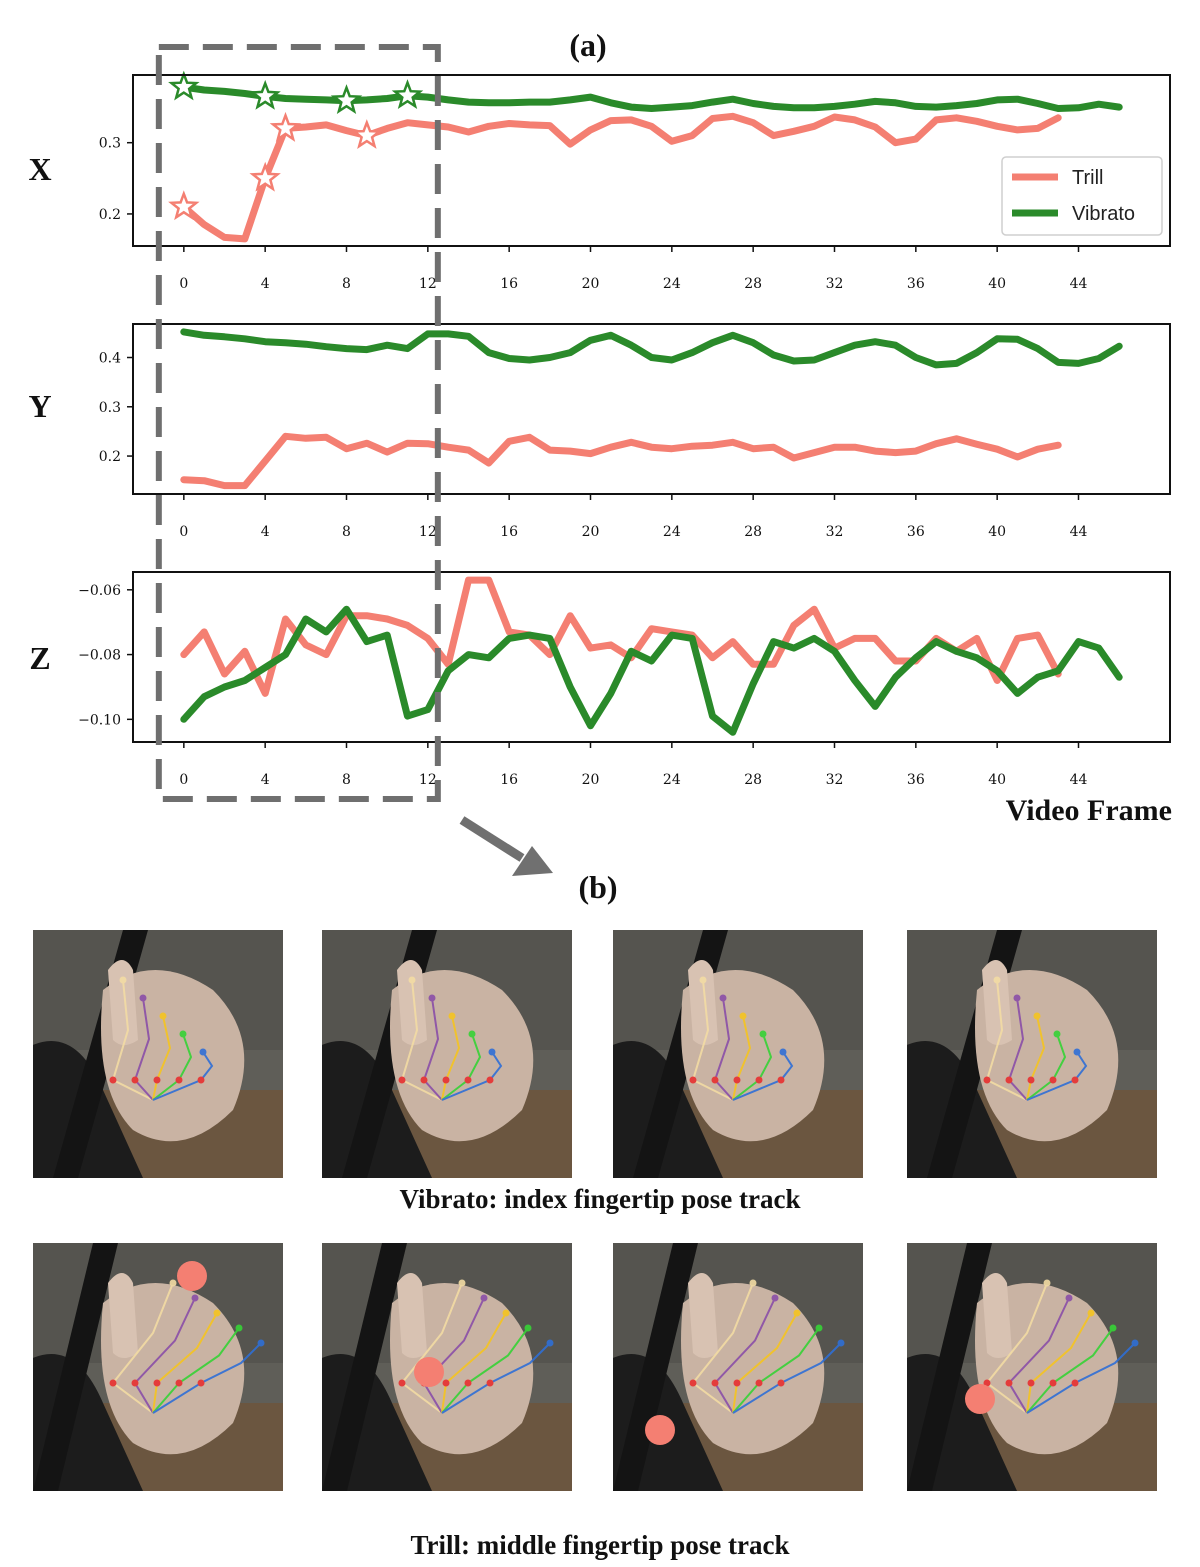  I want to click on y-tick-label: −0.10, so click(99, 720).